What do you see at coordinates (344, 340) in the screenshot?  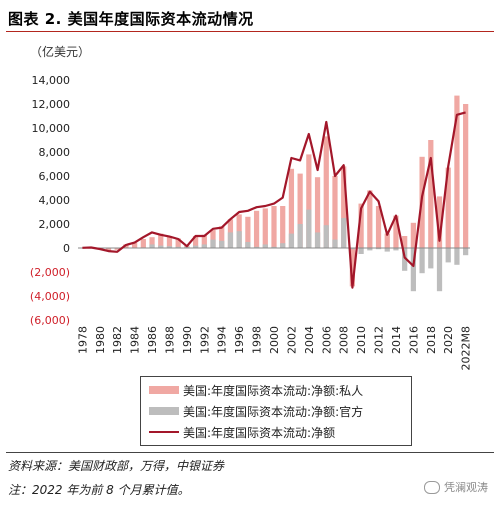 I see `x-tick-label: 2008` at bounding box center [344, 340].